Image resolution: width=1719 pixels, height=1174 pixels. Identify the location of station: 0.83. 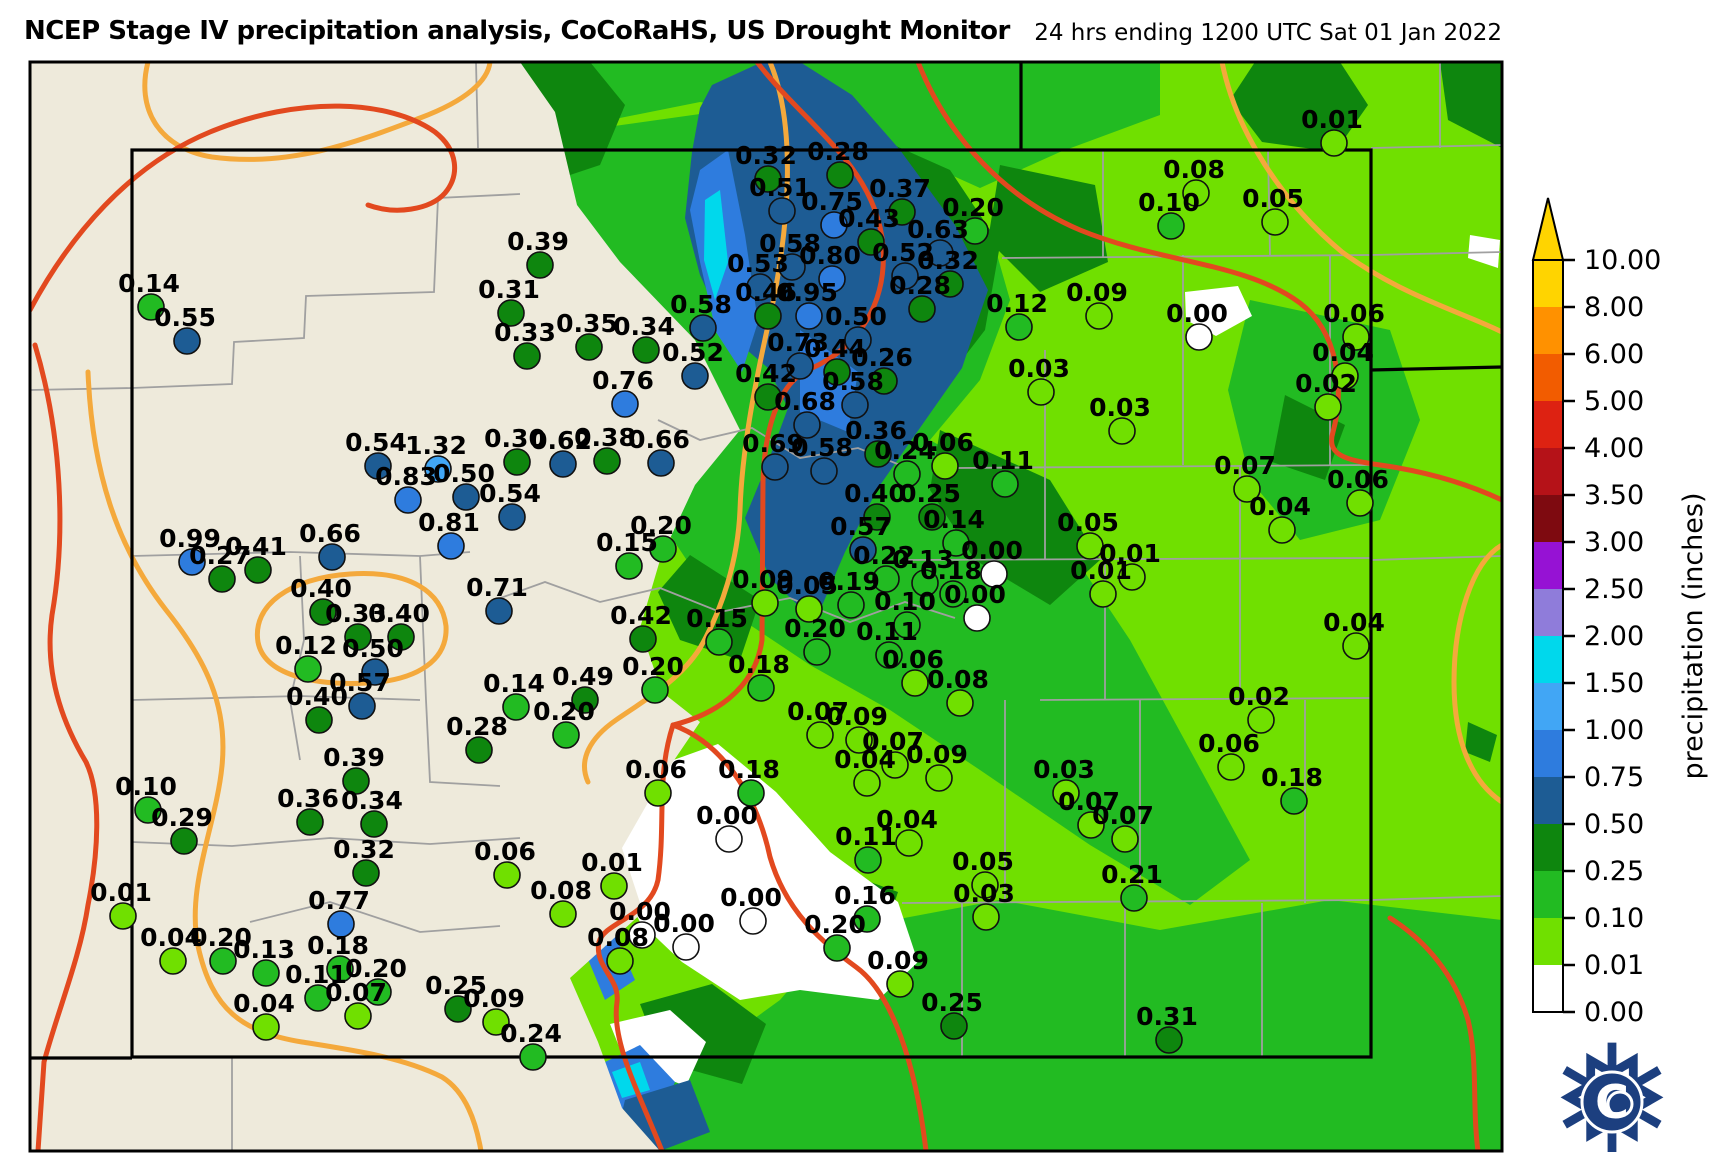
(406, 488).